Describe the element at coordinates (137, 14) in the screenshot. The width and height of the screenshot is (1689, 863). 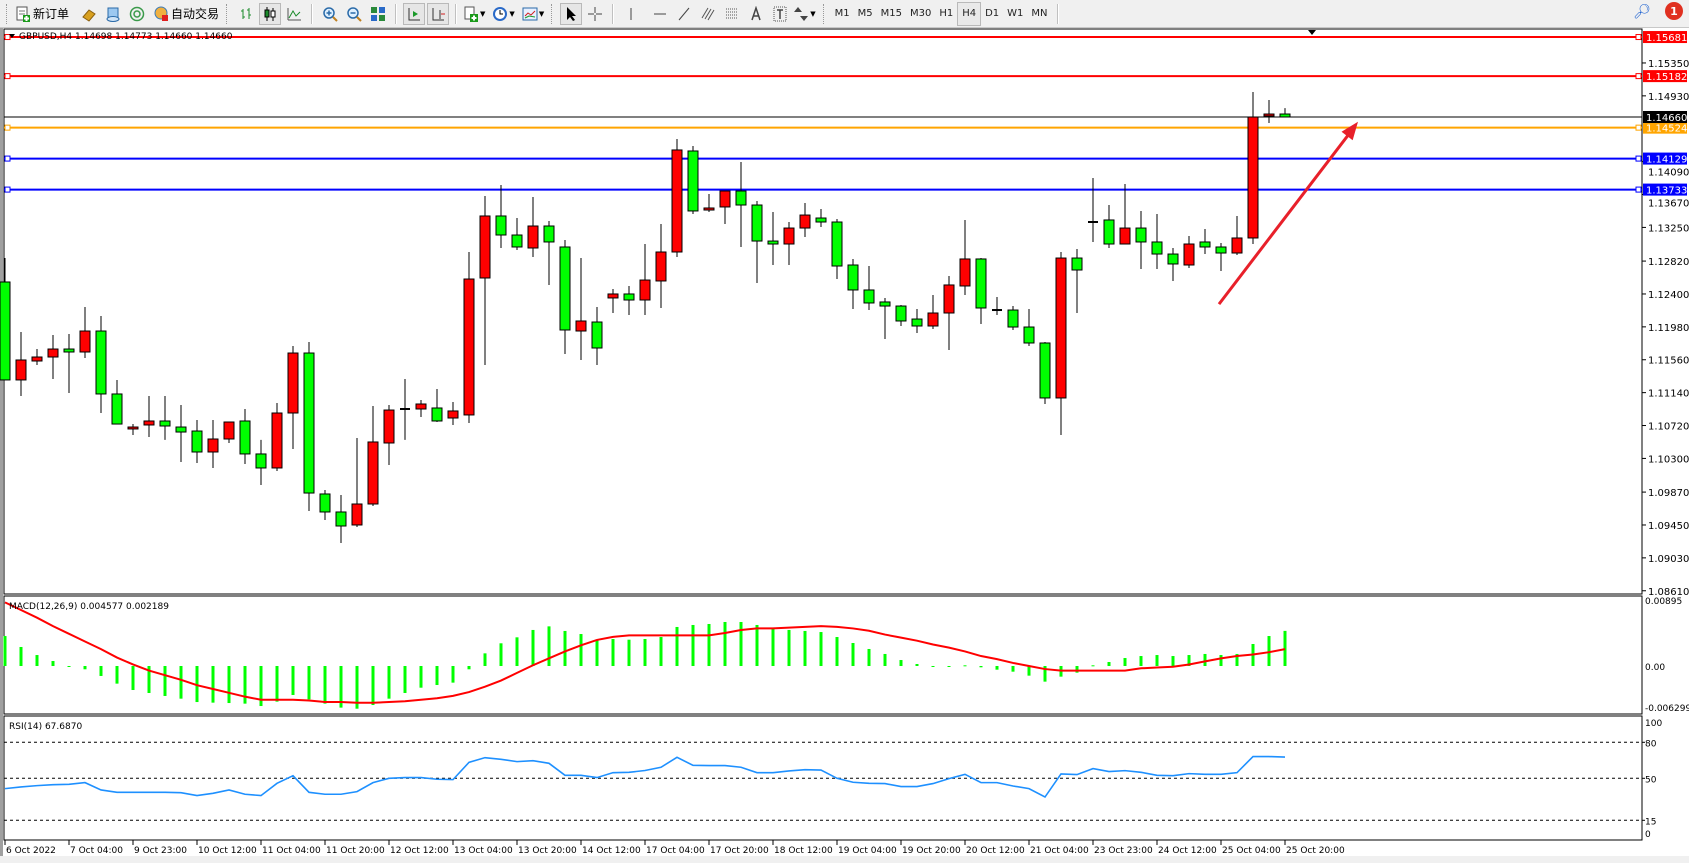
I see `navigator-button` at that location.